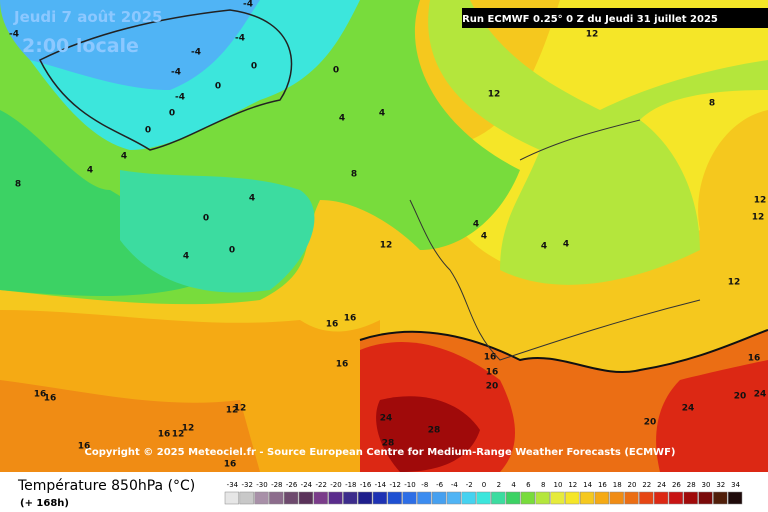 The height and width of the screenshot is (512, 768). I want to click on legend-label: -28, so click(276, 485).